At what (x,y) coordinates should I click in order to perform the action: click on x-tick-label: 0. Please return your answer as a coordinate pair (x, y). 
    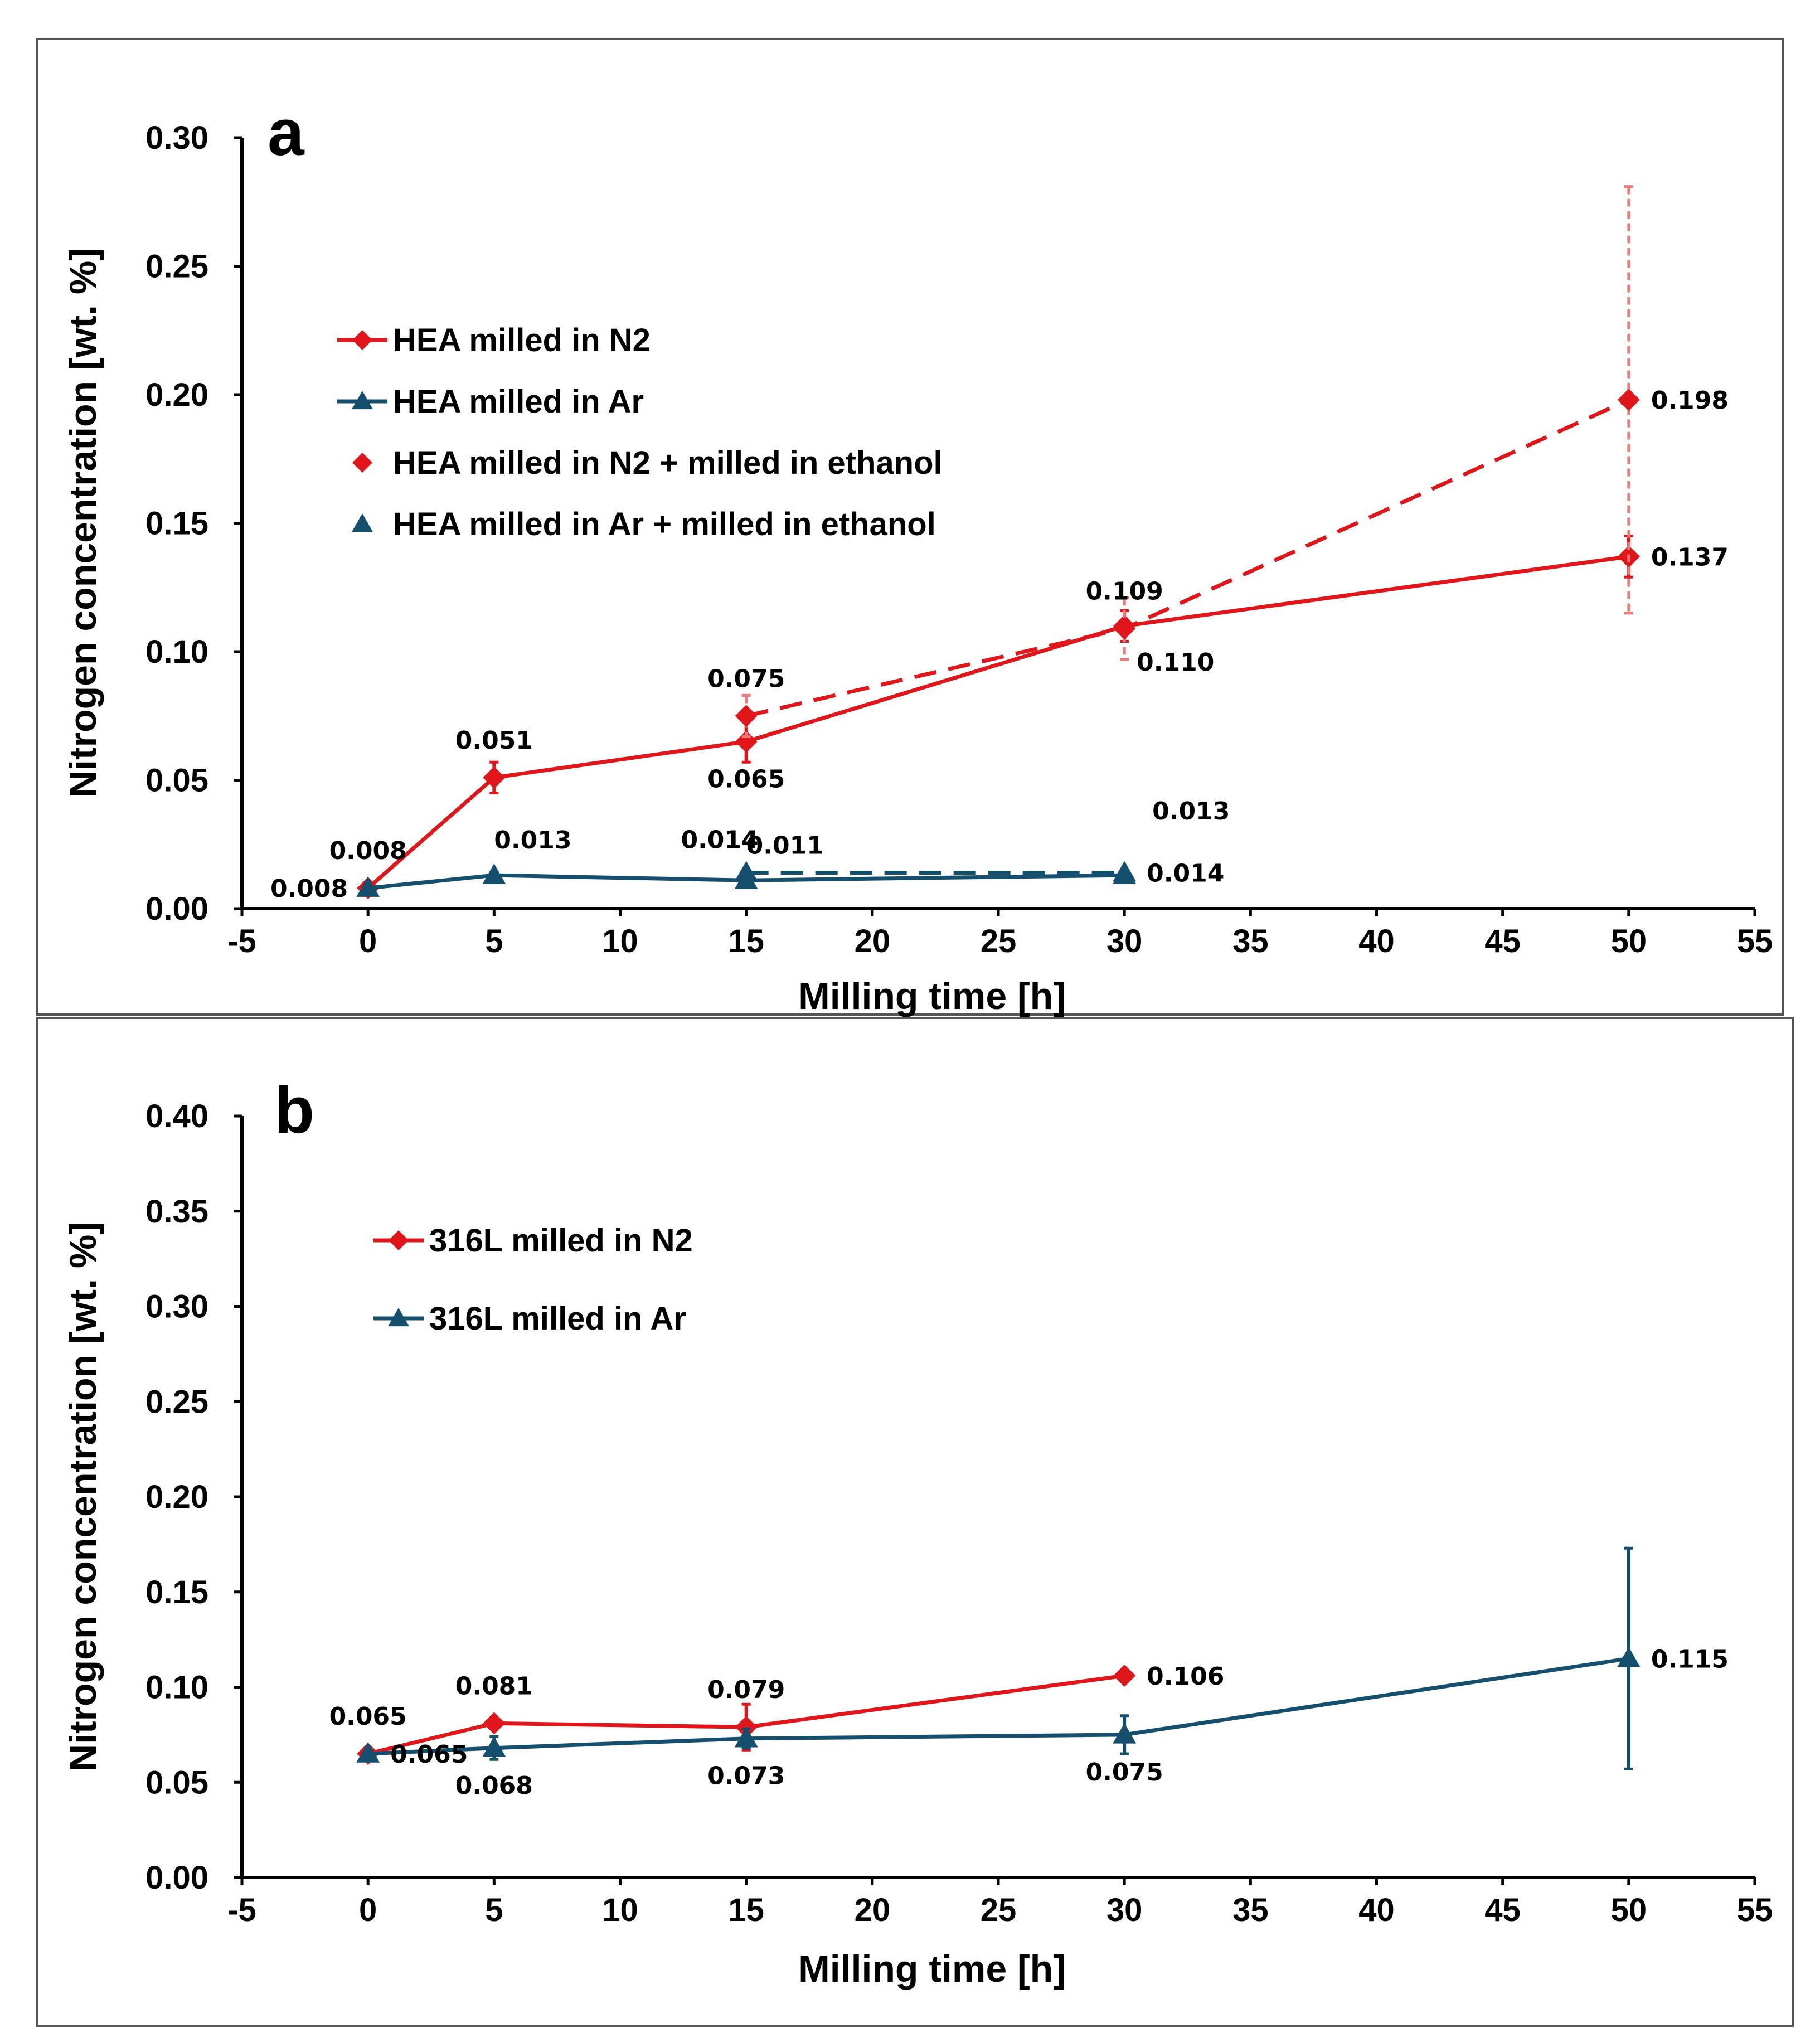
    Looking at the image, I should click on (368, 941).